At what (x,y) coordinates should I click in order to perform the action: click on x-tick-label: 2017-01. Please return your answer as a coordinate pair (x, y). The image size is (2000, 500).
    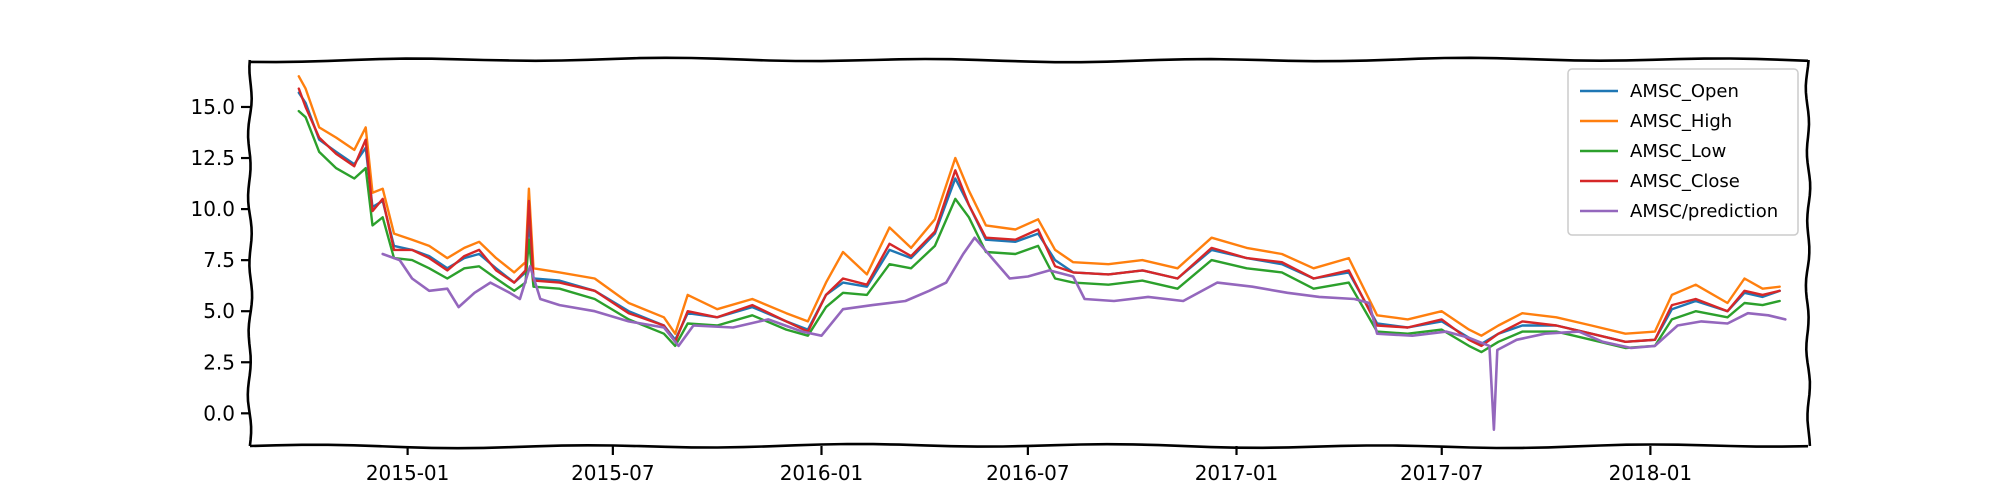
    Looking at the image, I should click on (1237, 473).